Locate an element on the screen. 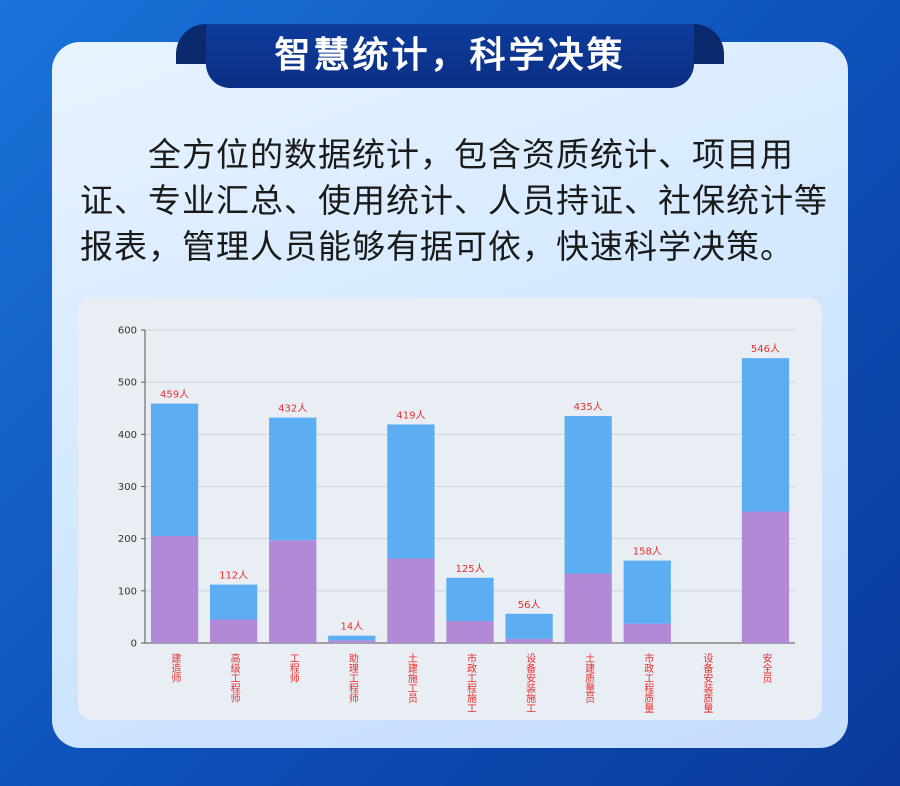 Image resolution: width=900 pixels, height=786 pixels. y-tick-label: 0 is located at coordinates (134, 644).